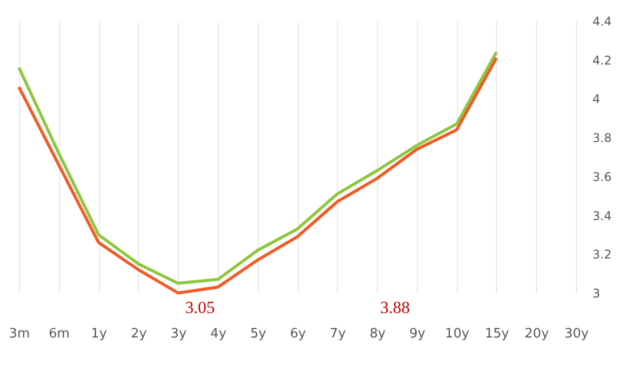 The width and height of the screenshot is (640, 369). I want to click on x-tick-label: 5y, so click(258, 334).